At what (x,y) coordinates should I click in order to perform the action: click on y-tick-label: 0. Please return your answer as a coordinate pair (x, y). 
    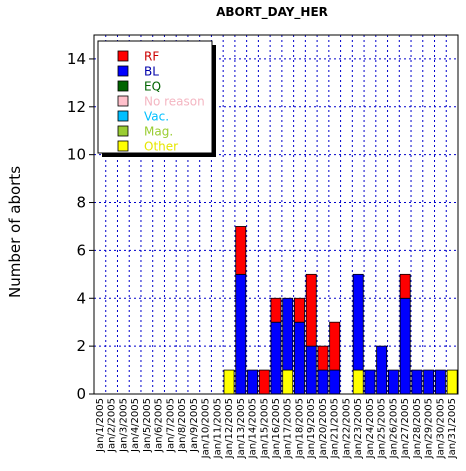
    Looking at the image, I should click on (81, 394).